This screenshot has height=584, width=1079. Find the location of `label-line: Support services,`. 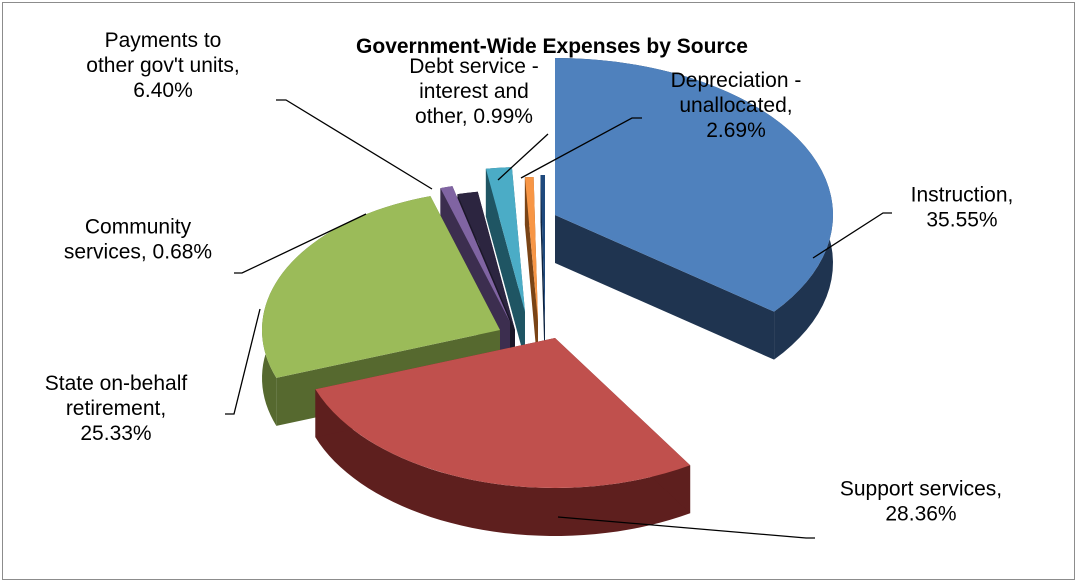

label-line: Support services, is located at coordinates (921, 489).